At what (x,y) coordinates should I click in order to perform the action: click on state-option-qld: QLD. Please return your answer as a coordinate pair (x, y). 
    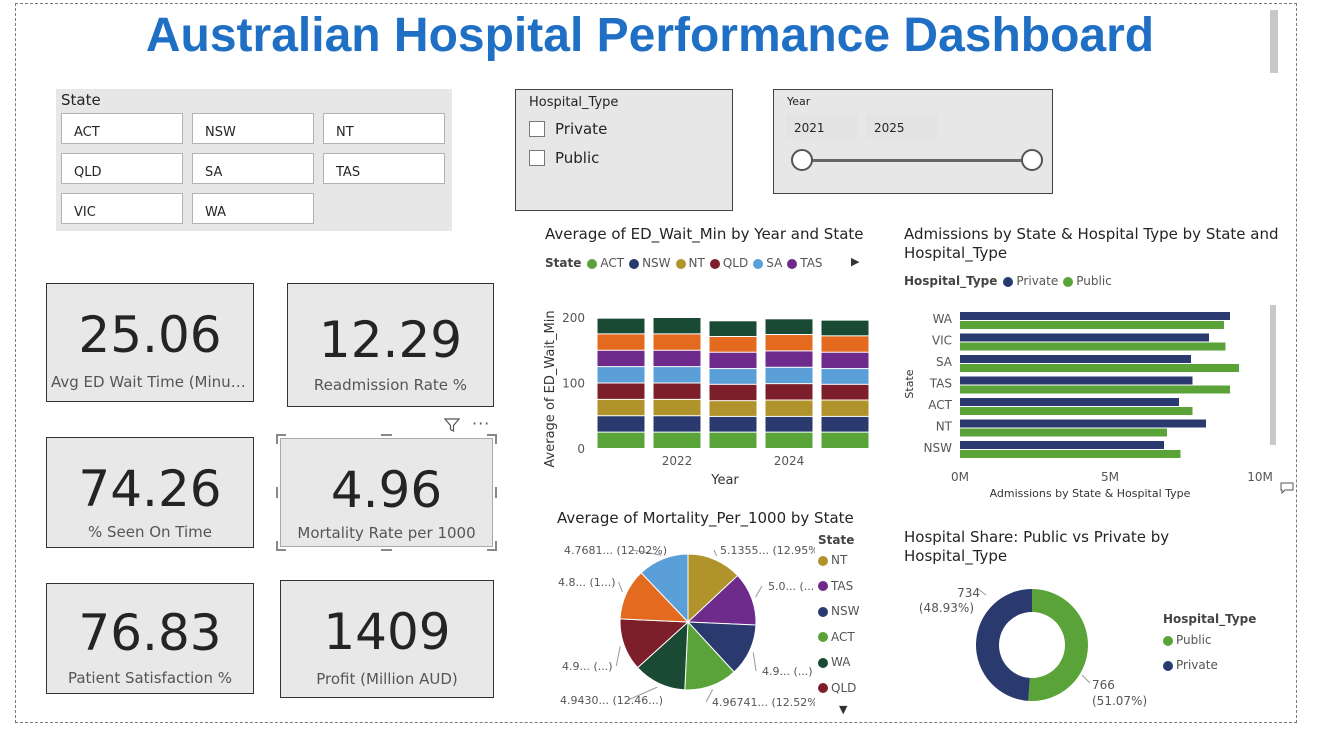
    Looking at the image, I should click on (122, 168).